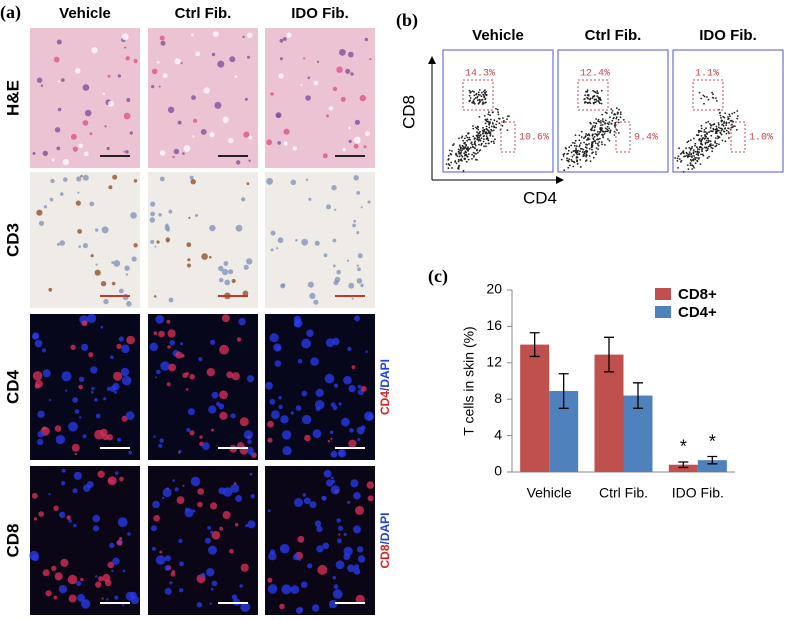  Describe the element at coordinates (609, 354) in the screenshot. I see `error-bar` at that location.